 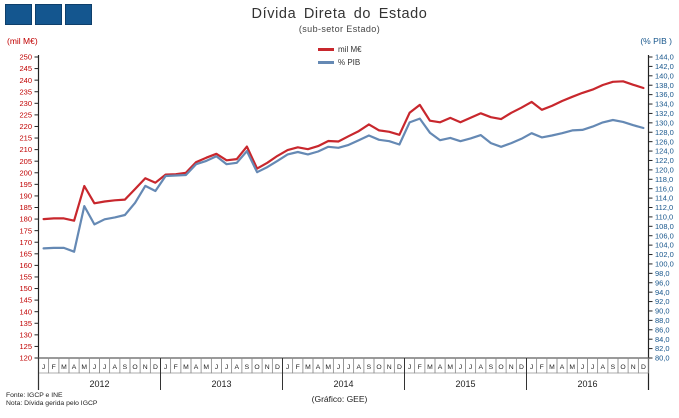 What do you see at coordinates (350, 49) in the screenshot?
I see `legend-label: mil M€` at bounding box center [350, 49].